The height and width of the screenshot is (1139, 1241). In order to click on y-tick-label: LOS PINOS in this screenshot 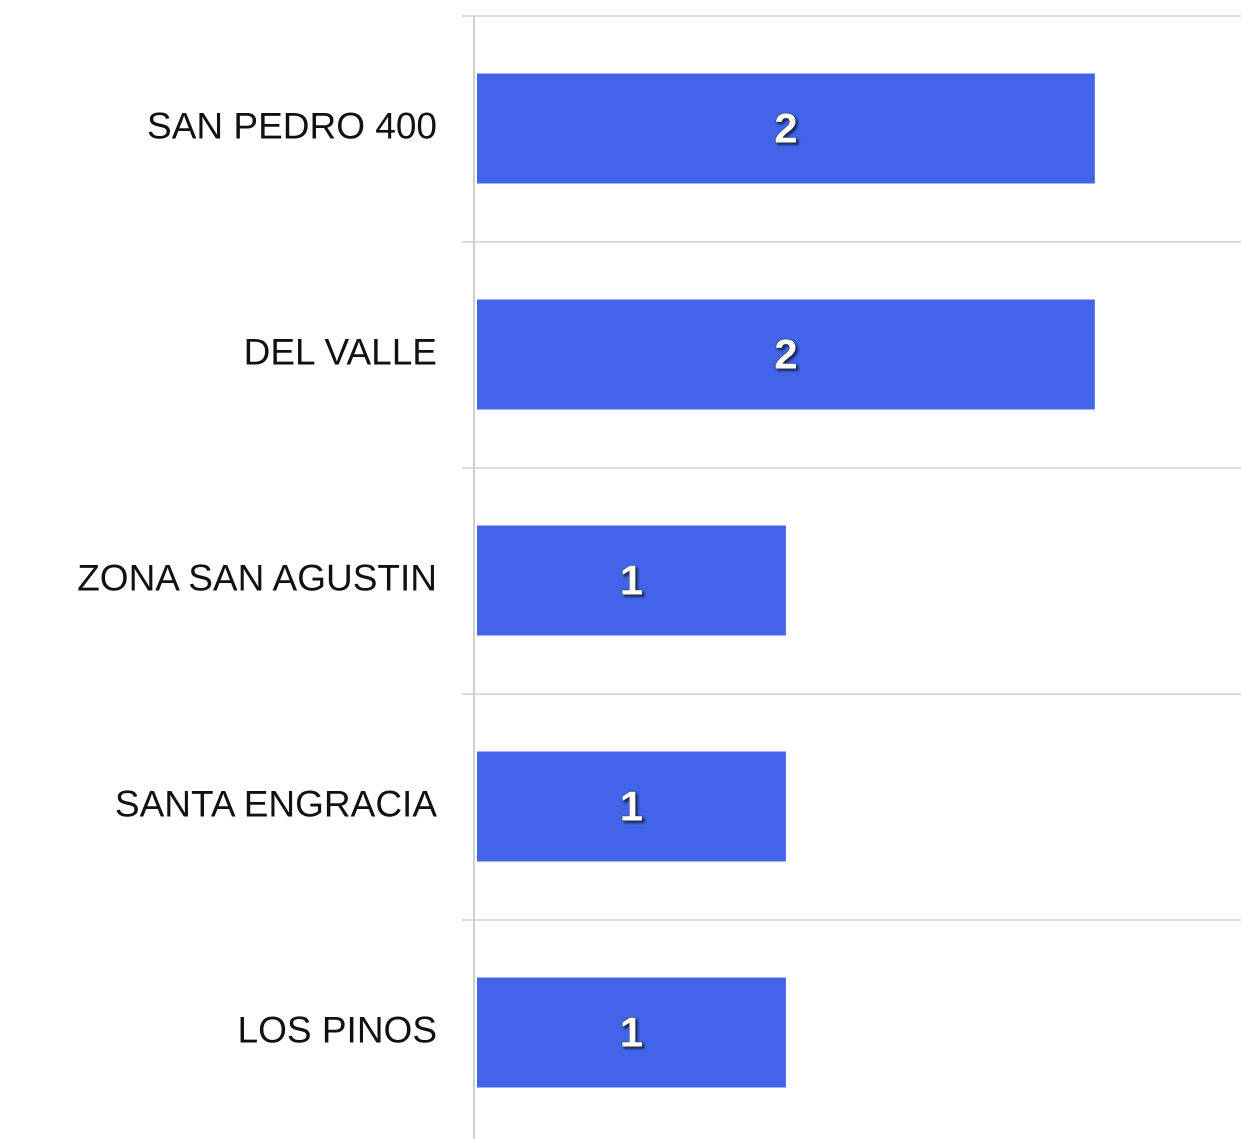, I will do `click(337, 1029)`.